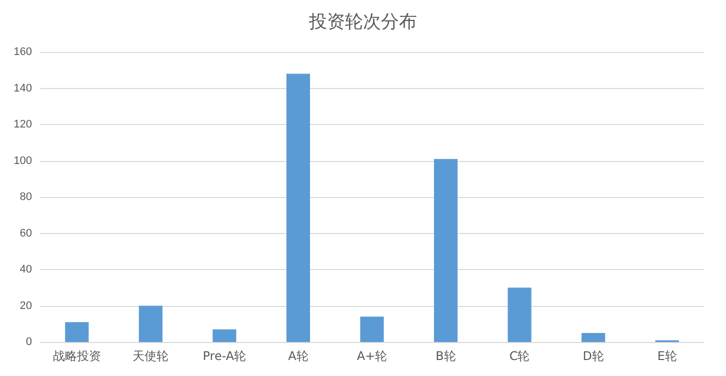  Describe the element at coordinates (23, 88) in the screenshot. I see `y-tick-label: 140` at that location.